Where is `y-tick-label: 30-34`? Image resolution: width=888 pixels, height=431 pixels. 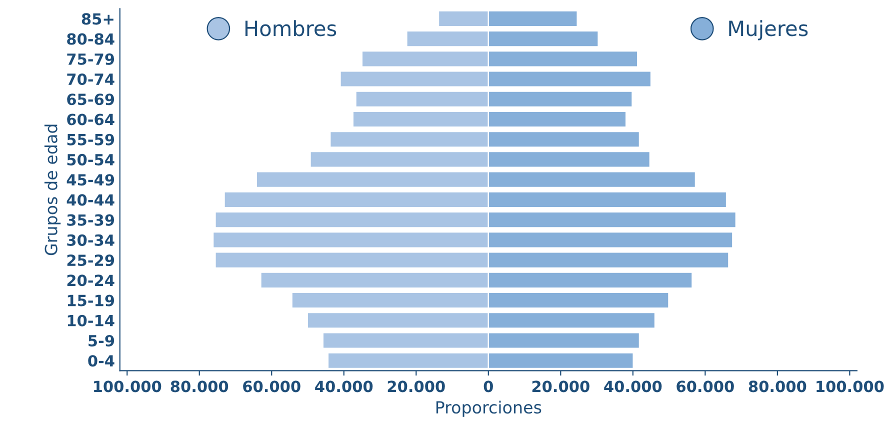
y-tick-label: 30-34 is located at coordinates (90, 240).